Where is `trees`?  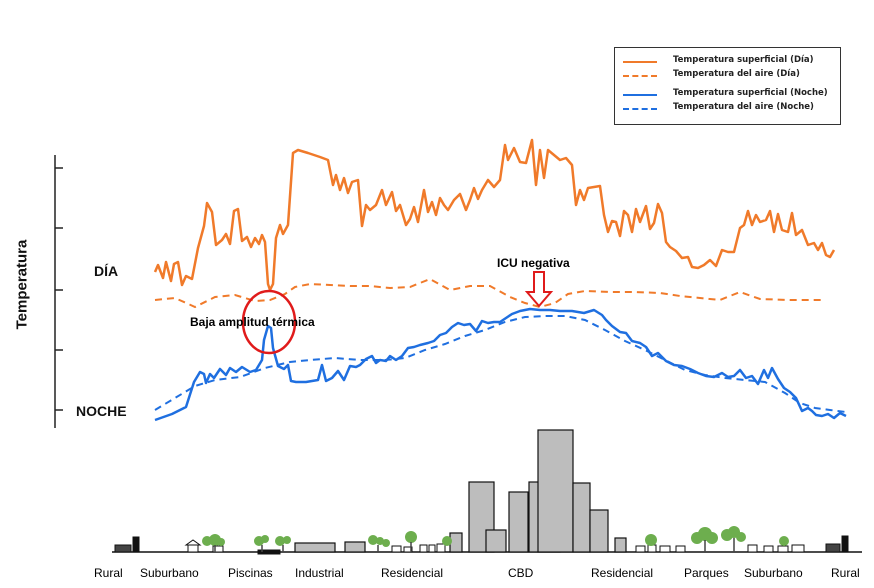
trees is located at coordinates (495, 536).